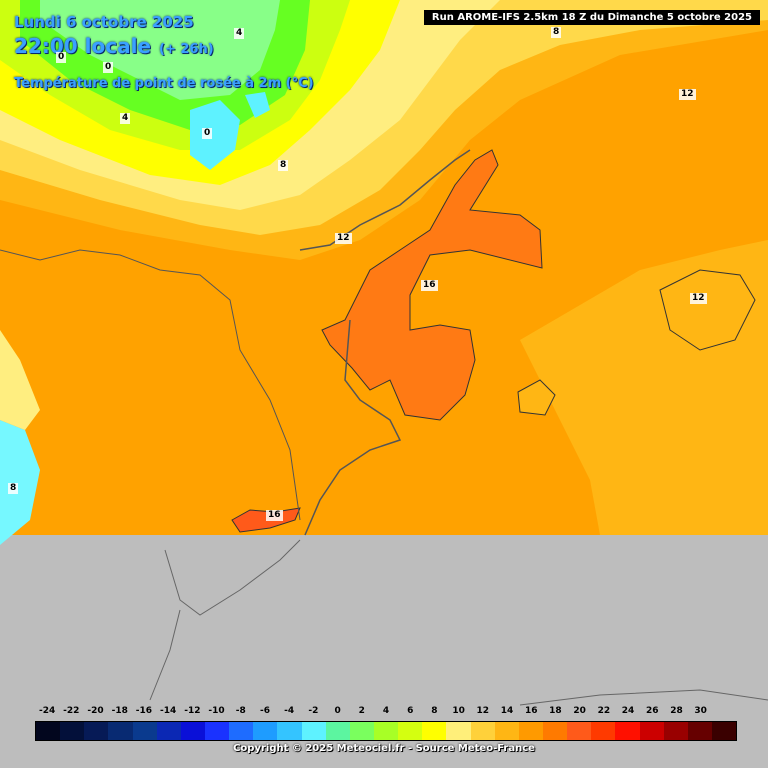 This screenshot has height=768, width=768. Describe the element at coordinates (164, 83) in the screenshot. I see `parameter-title: Température de point de rosée à 2m (°C)` at that location.